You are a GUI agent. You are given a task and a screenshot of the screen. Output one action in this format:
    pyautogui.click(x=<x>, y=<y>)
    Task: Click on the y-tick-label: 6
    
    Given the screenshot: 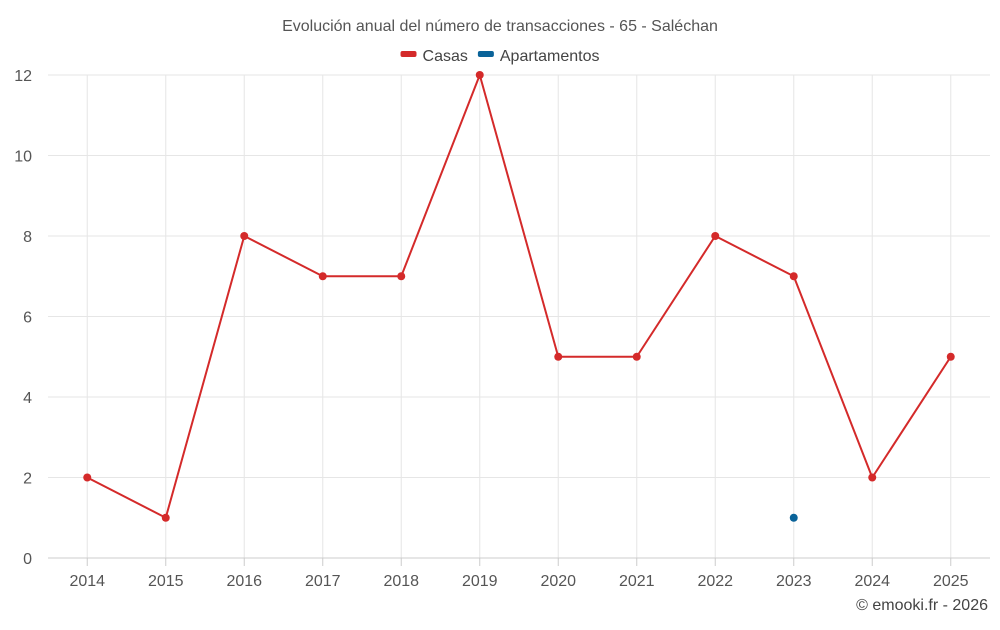 What is the action you would take?
    pyautogui.click(x=27, y=318)
    